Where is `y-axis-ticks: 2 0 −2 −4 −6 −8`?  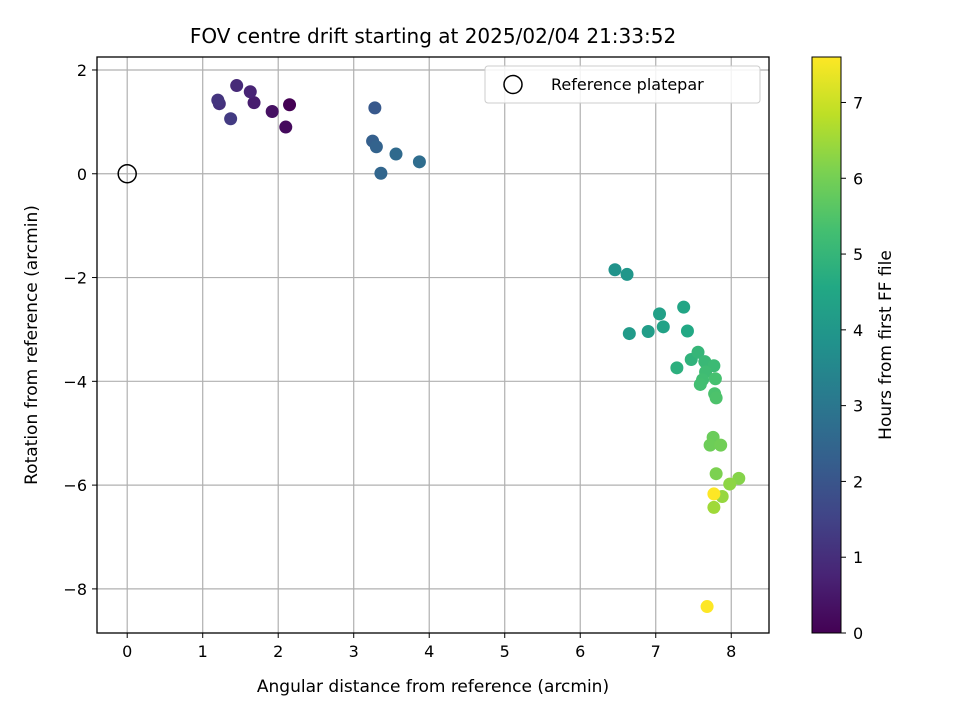 y-axis-ticks: 2 0 −2 −4 −6 −8 is located at coordinates (80, 330).